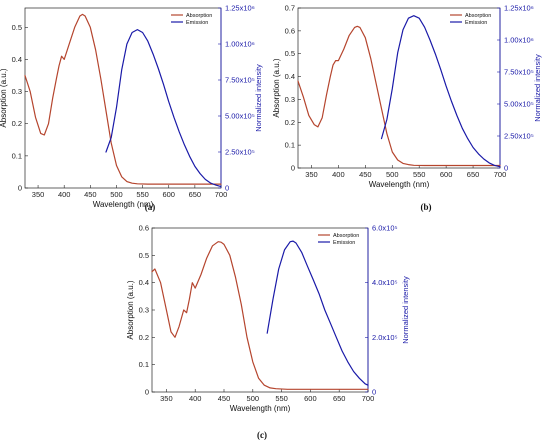  What do you see at coordinates (221, 194) in the screenshot?
I see `panel-a-x-tick-label: 700` at bounding box center [221, 194].